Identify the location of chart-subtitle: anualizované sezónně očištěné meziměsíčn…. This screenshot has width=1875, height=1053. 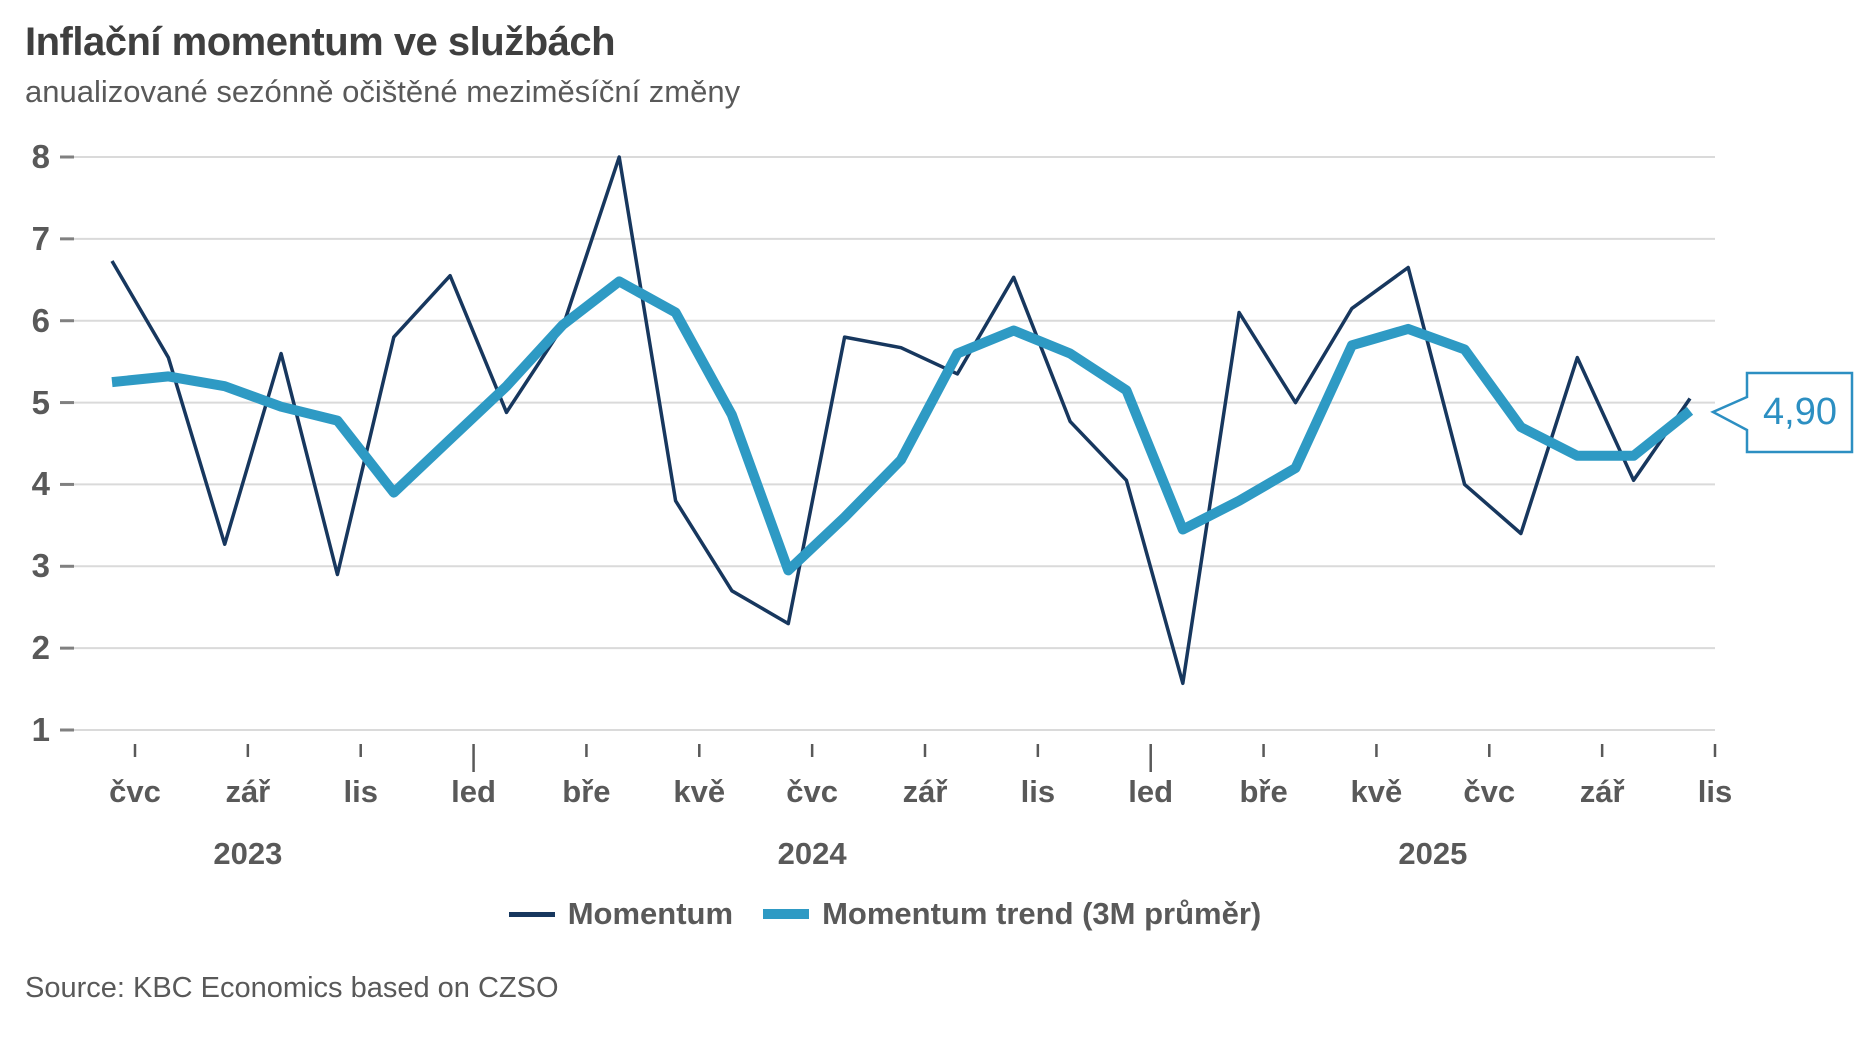
(383, 91).